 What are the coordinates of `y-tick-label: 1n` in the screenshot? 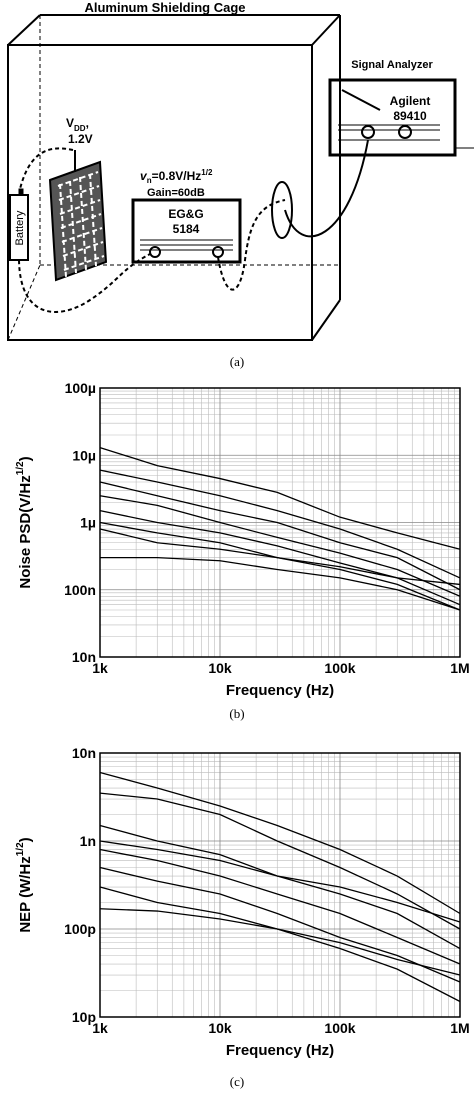 It's located at (88, 841).